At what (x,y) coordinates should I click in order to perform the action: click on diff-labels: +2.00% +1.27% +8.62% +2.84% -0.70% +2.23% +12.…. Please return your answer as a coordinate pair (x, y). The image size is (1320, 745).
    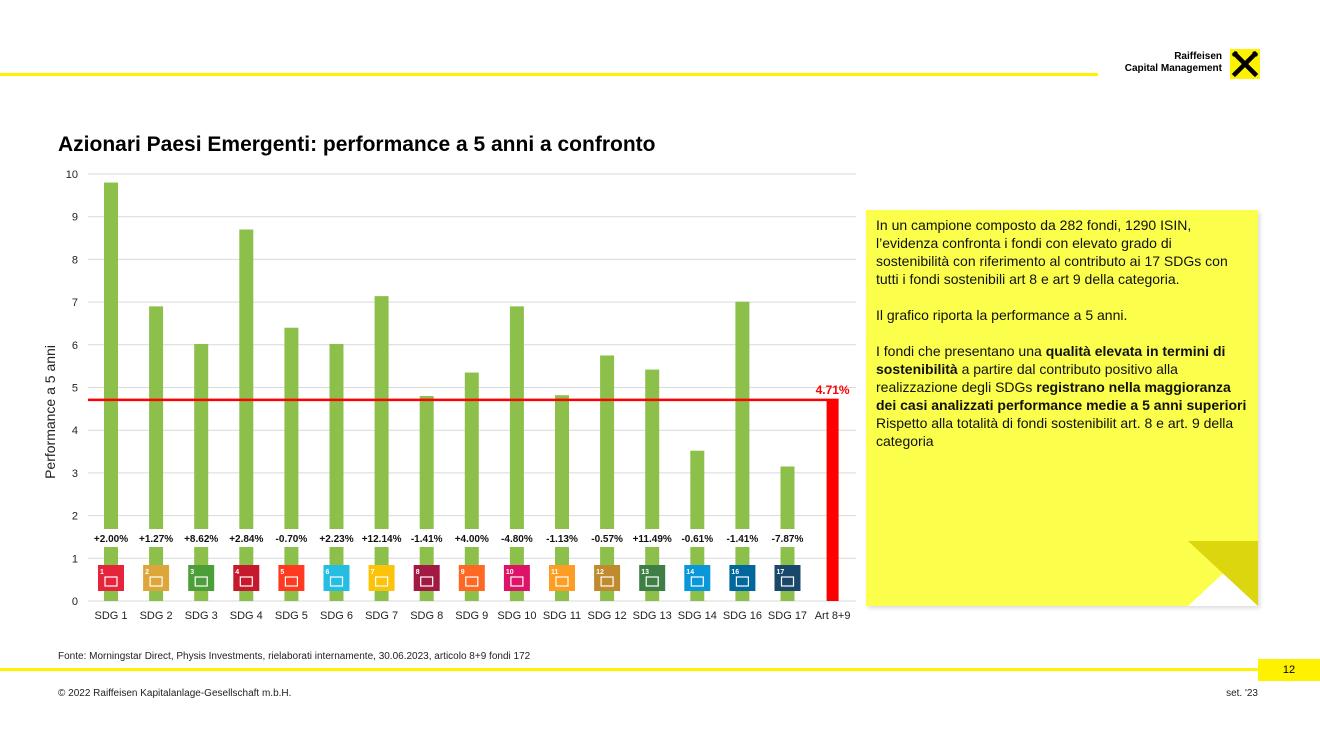
    Looking at the image, I should click on (449, 538).